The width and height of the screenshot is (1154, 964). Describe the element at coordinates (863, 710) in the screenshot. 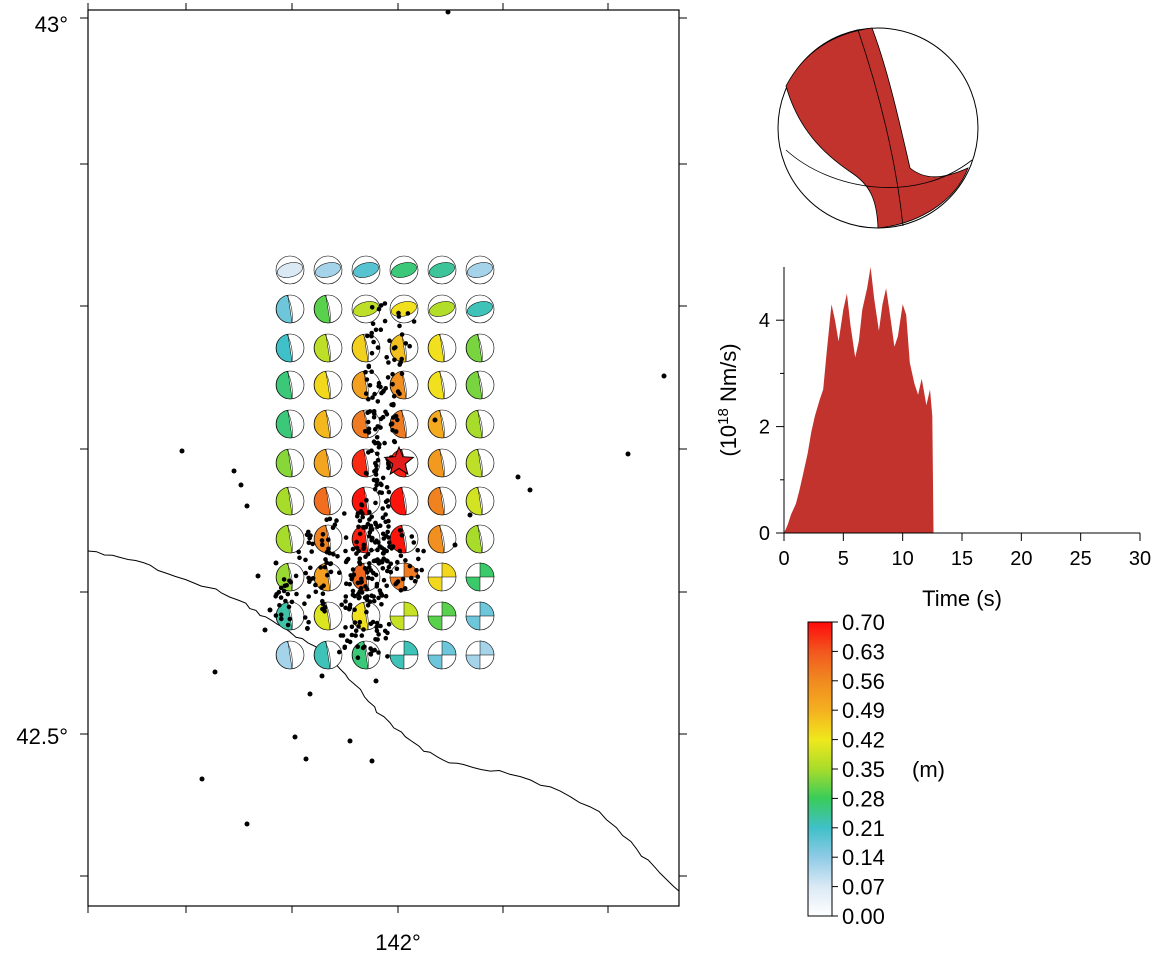

I see `colorbar-tick-label: 0.49` at that location.